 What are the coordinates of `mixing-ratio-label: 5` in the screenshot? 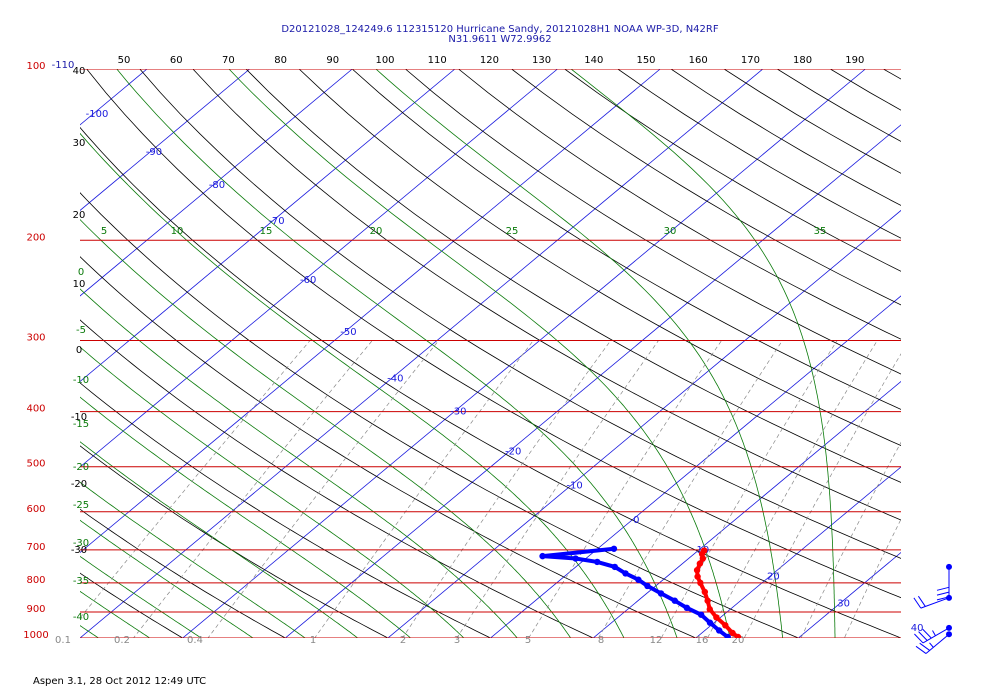 It's located at (528, 640).